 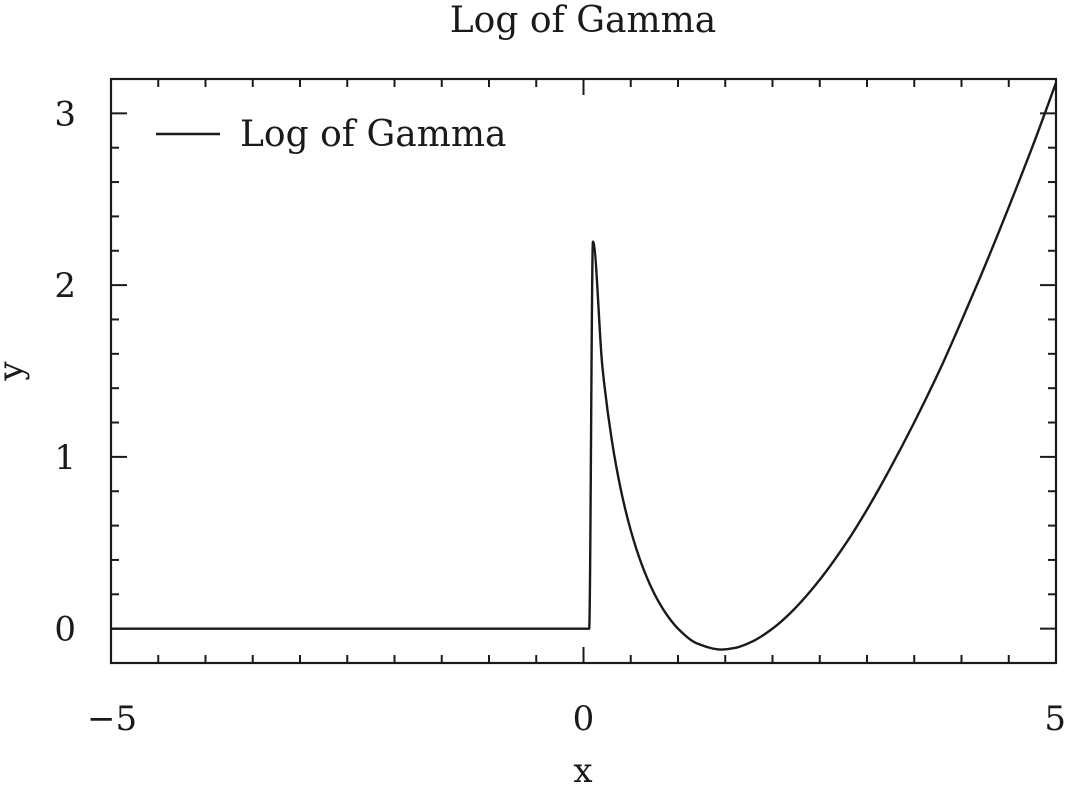 What do you see at coordinates (65, 114) in the screenshot?
I see `y-tick-label: 3` at bounding box center [65, 114].